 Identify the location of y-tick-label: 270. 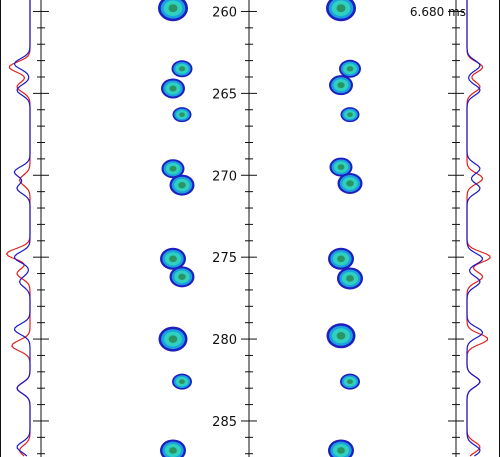
(224, 176).